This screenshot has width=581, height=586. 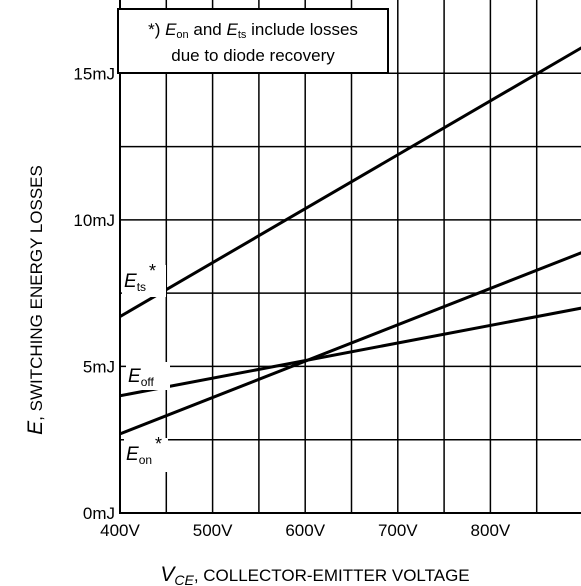 I want to click on y-axis-title: E, SWITCHING ENERGY LOSSES, so click(x=35, y=300).